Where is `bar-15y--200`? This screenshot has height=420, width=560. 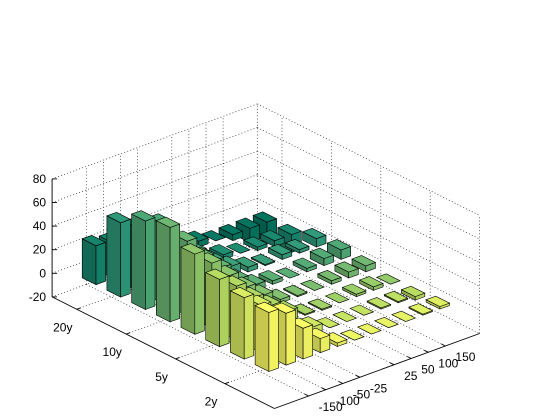
bar-15y--200 is located at coordinates (119, 254).